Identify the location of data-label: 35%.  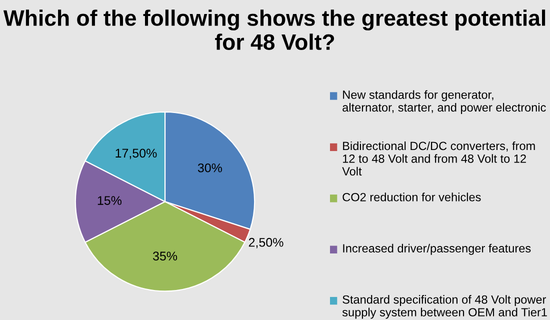
(165, 256).